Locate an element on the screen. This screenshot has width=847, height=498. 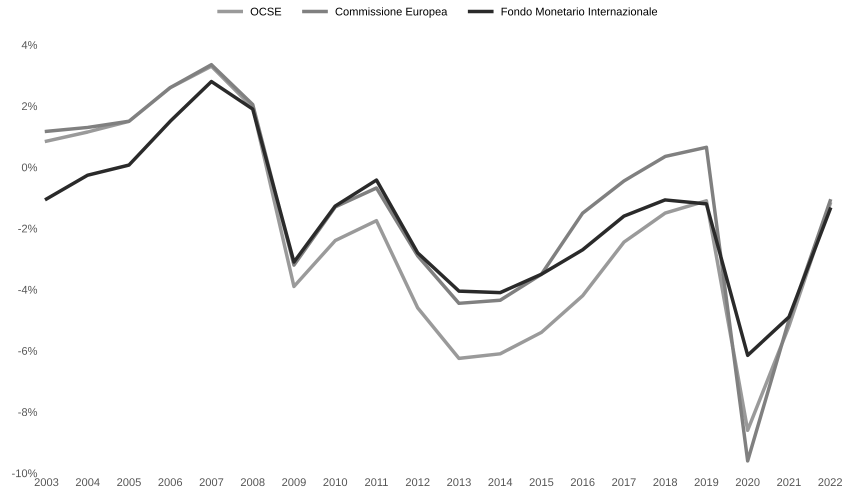
x-tick-label: 2012 is located at coordinates (418, 482).